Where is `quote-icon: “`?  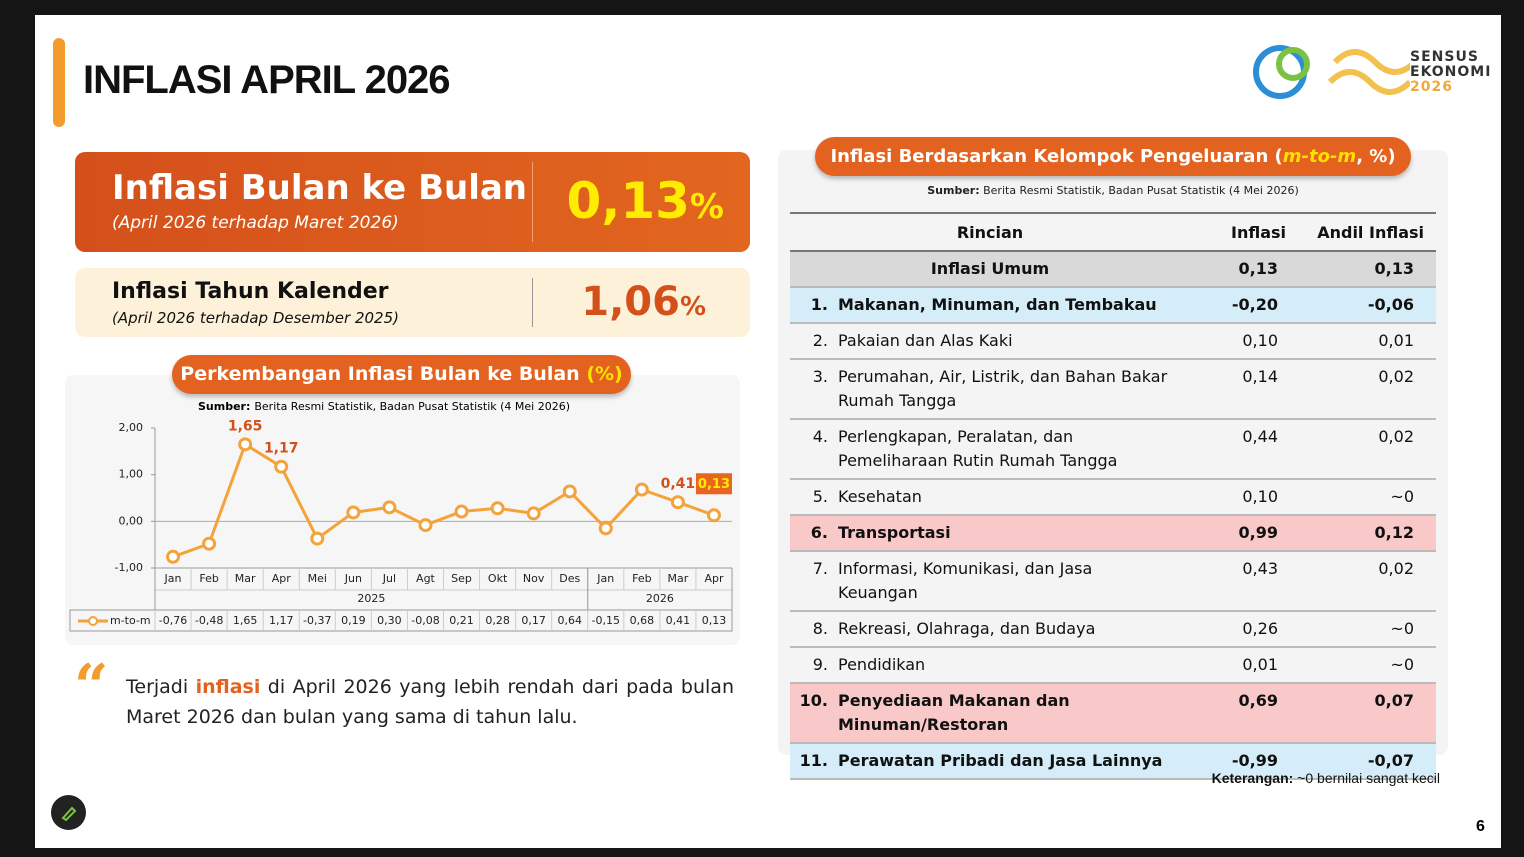 quote-icon: “ is located at coordinates (91, 687).